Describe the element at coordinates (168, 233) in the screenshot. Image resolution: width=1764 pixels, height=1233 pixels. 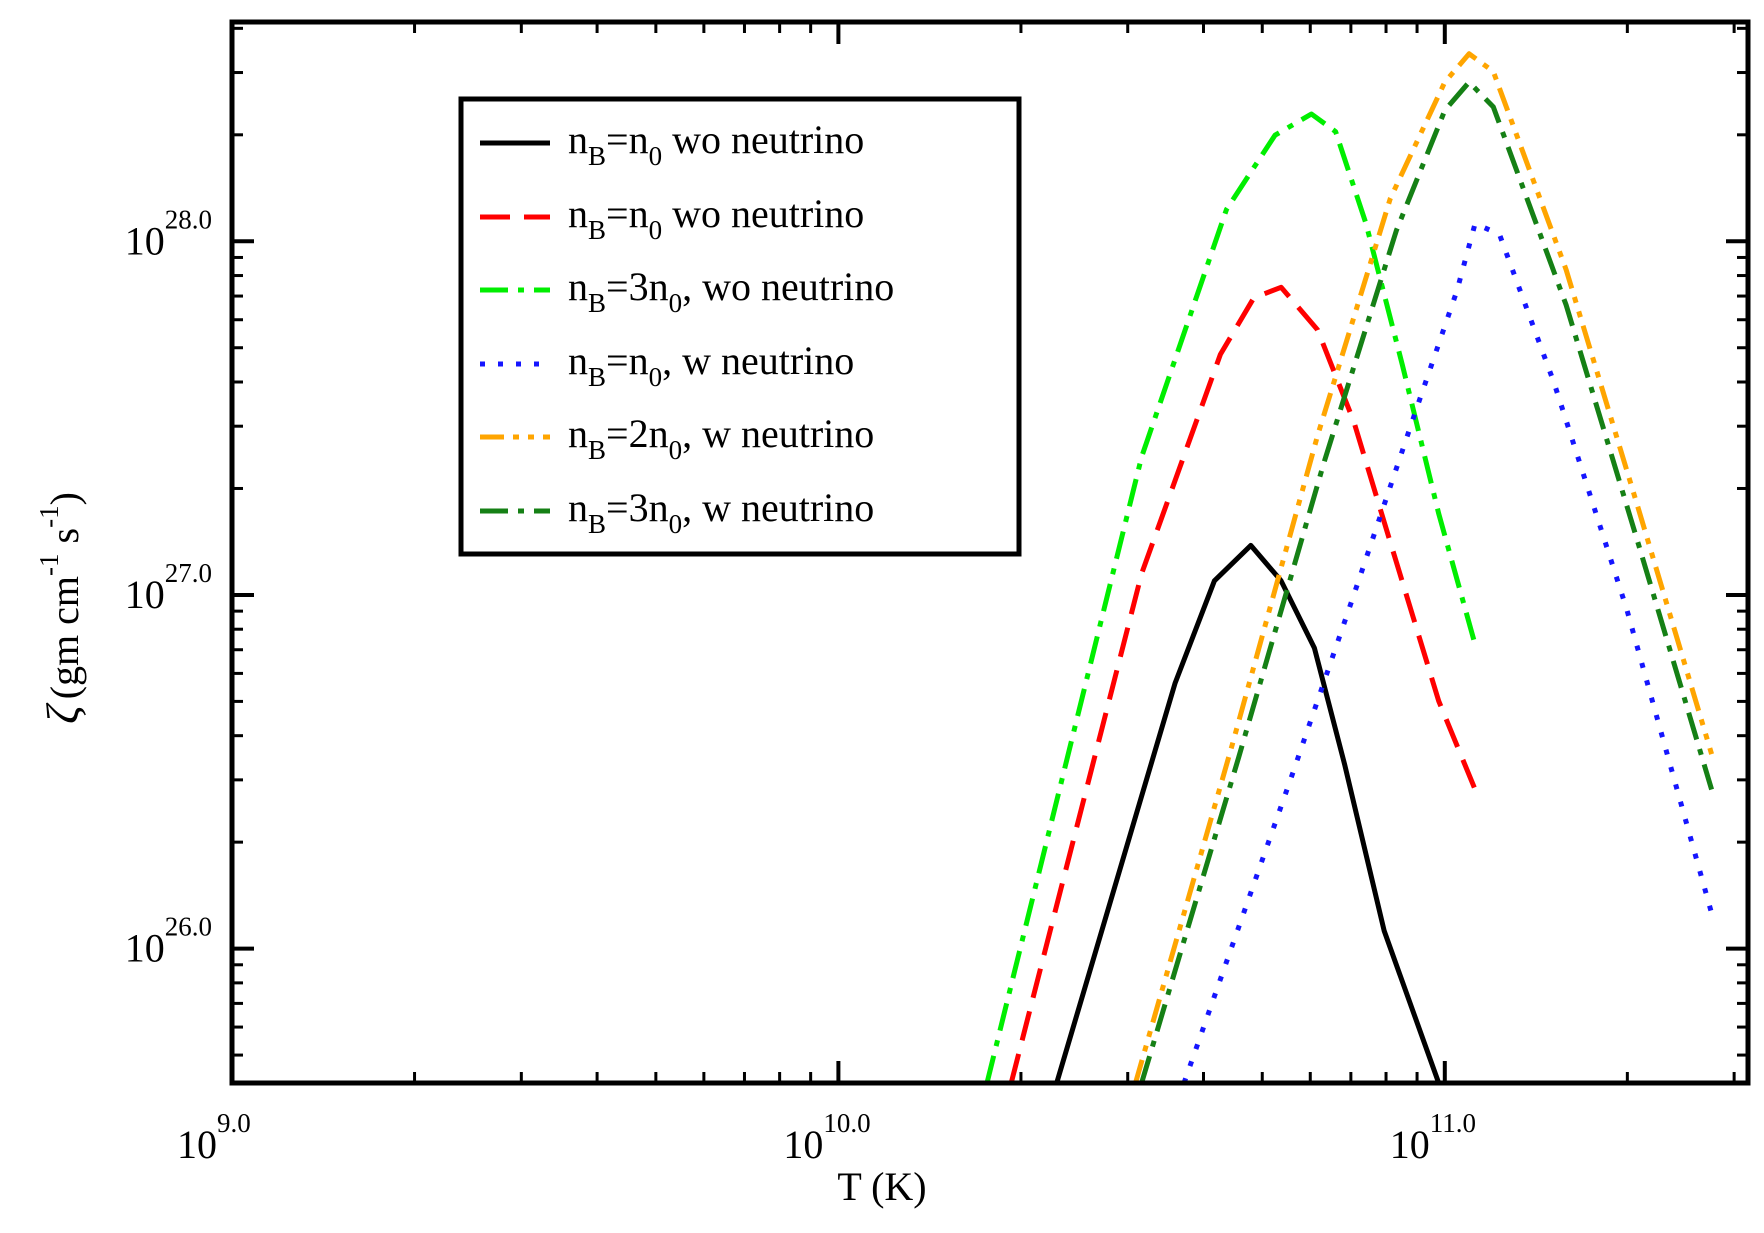
I see `y-tick-label: 1028.0` at that location.